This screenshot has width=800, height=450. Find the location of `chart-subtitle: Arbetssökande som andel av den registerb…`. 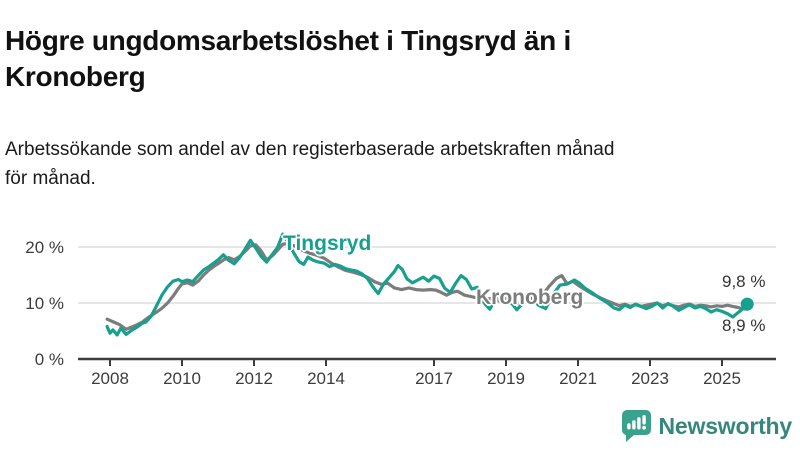

chart-subtitle: Arbetssökande som andel av den registerb… is located at coordinates (400, 164).